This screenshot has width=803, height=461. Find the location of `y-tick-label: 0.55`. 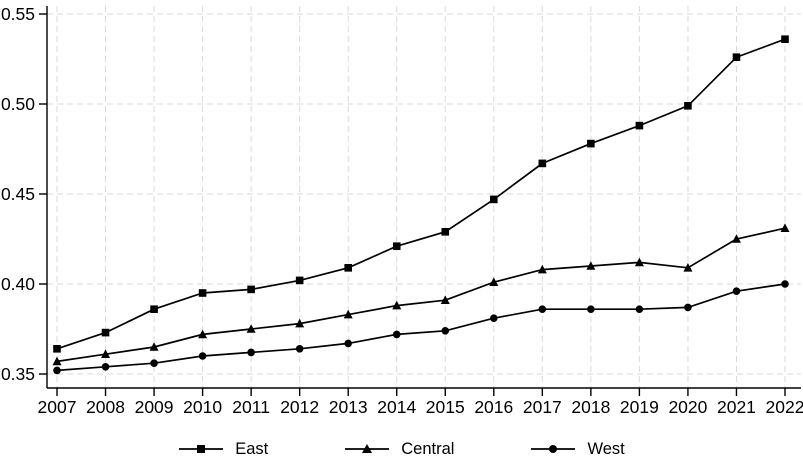

y-tick-label: 0.55 is located at coordinates (18, 14).